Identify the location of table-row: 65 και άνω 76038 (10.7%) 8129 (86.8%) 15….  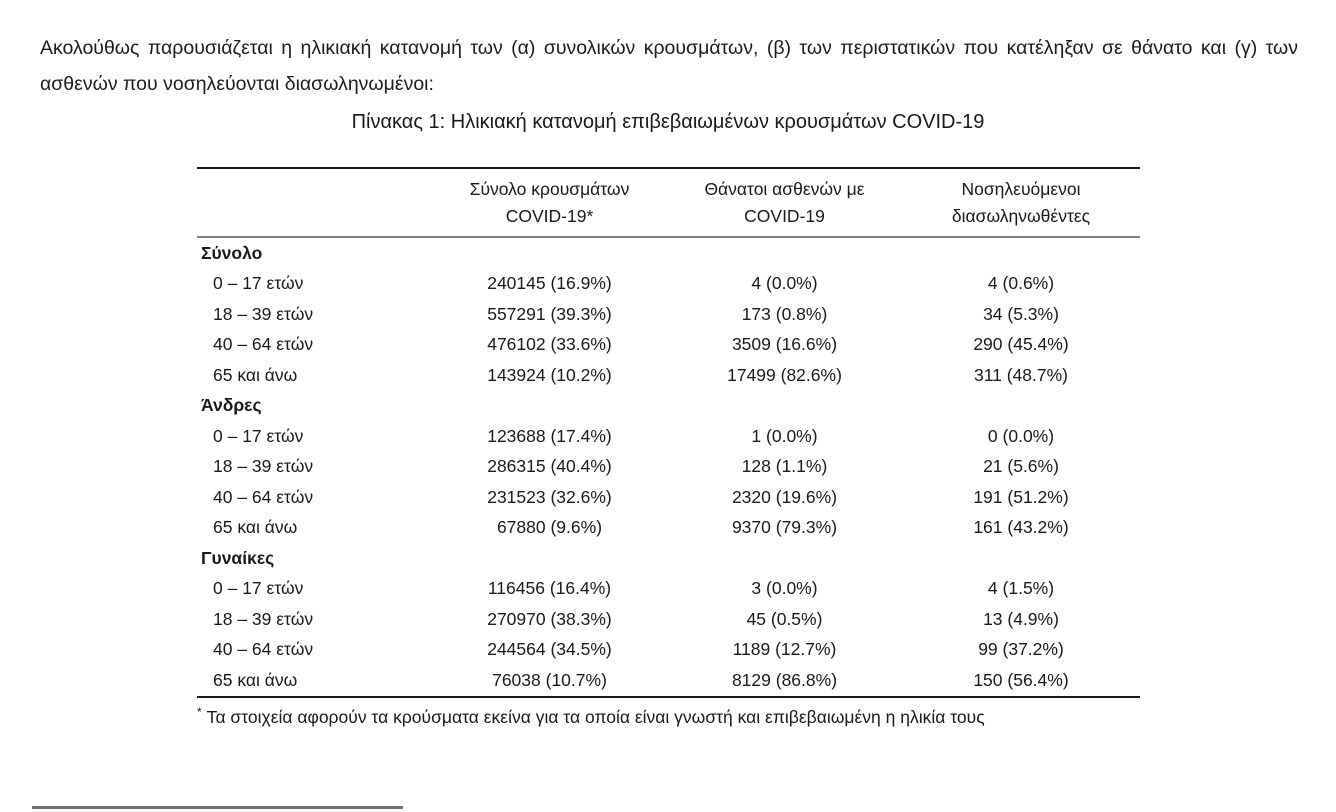
(668, 681).